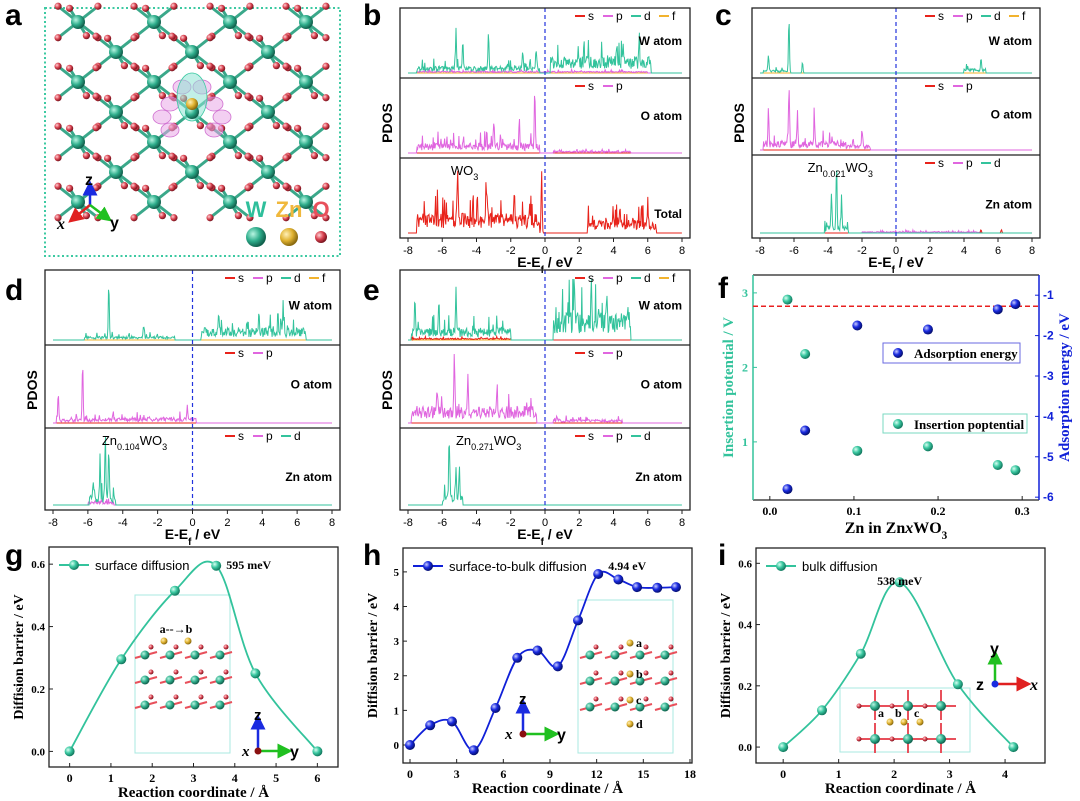 The image size is (1080, 801). Describe the element at coordinates (397, 573) in the screenshot. I see `y-tick-label: 5` at that location.